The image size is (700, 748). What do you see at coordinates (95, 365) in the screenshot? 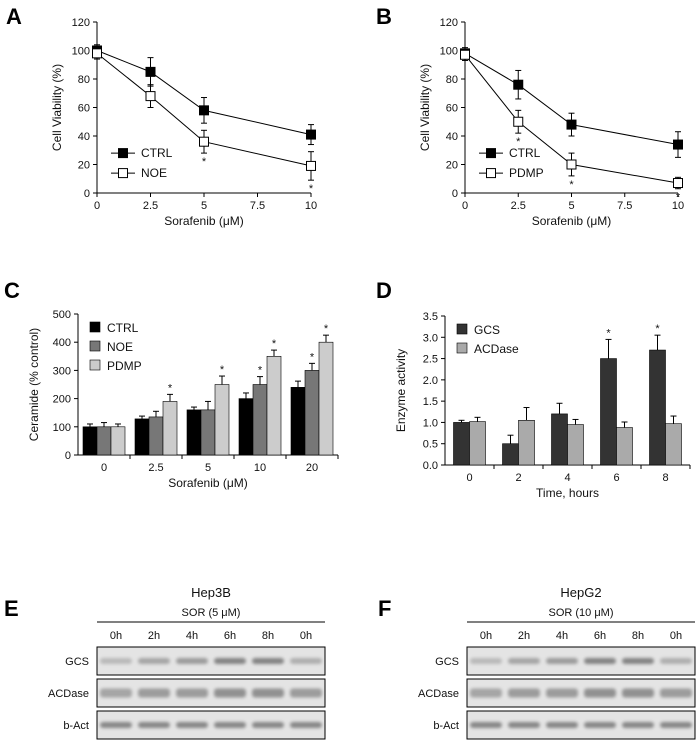
I see `legend-swatch-pdmp` at bounding box center [95, 365].